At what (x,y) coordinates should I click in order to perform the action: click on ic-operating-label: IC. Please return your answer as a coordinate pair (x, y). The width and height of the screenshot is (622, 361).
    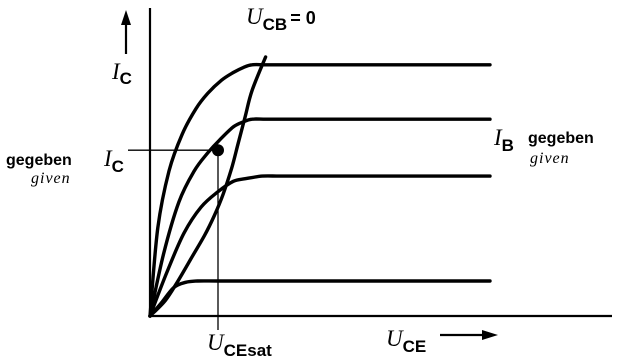
    Looking at the image, I should click on (113, 161).